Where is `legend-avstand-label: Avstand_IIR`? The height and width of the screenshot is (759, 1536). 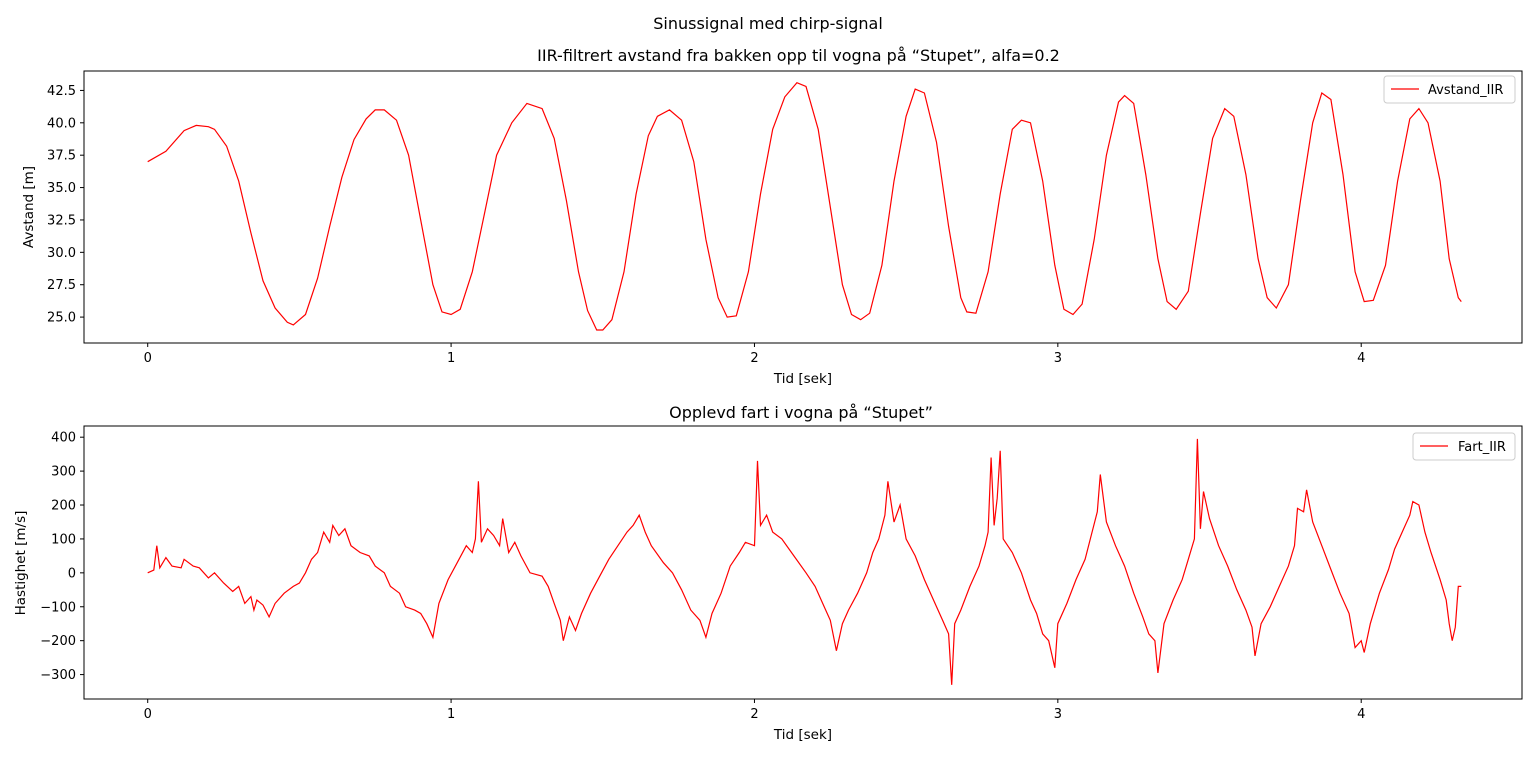 legend-avstand-label: Avstand_IIR is located at coordinates (1465, 90).